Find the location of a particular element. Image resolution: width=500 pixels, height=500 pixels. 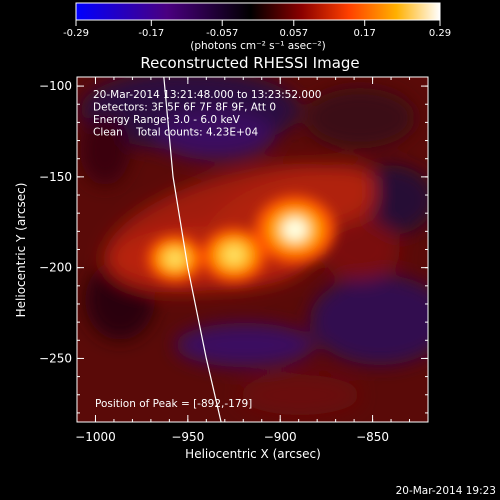

annotation-line: Energy Range: 3.0 - 6.0 keV is located at coordinates (167, 120).